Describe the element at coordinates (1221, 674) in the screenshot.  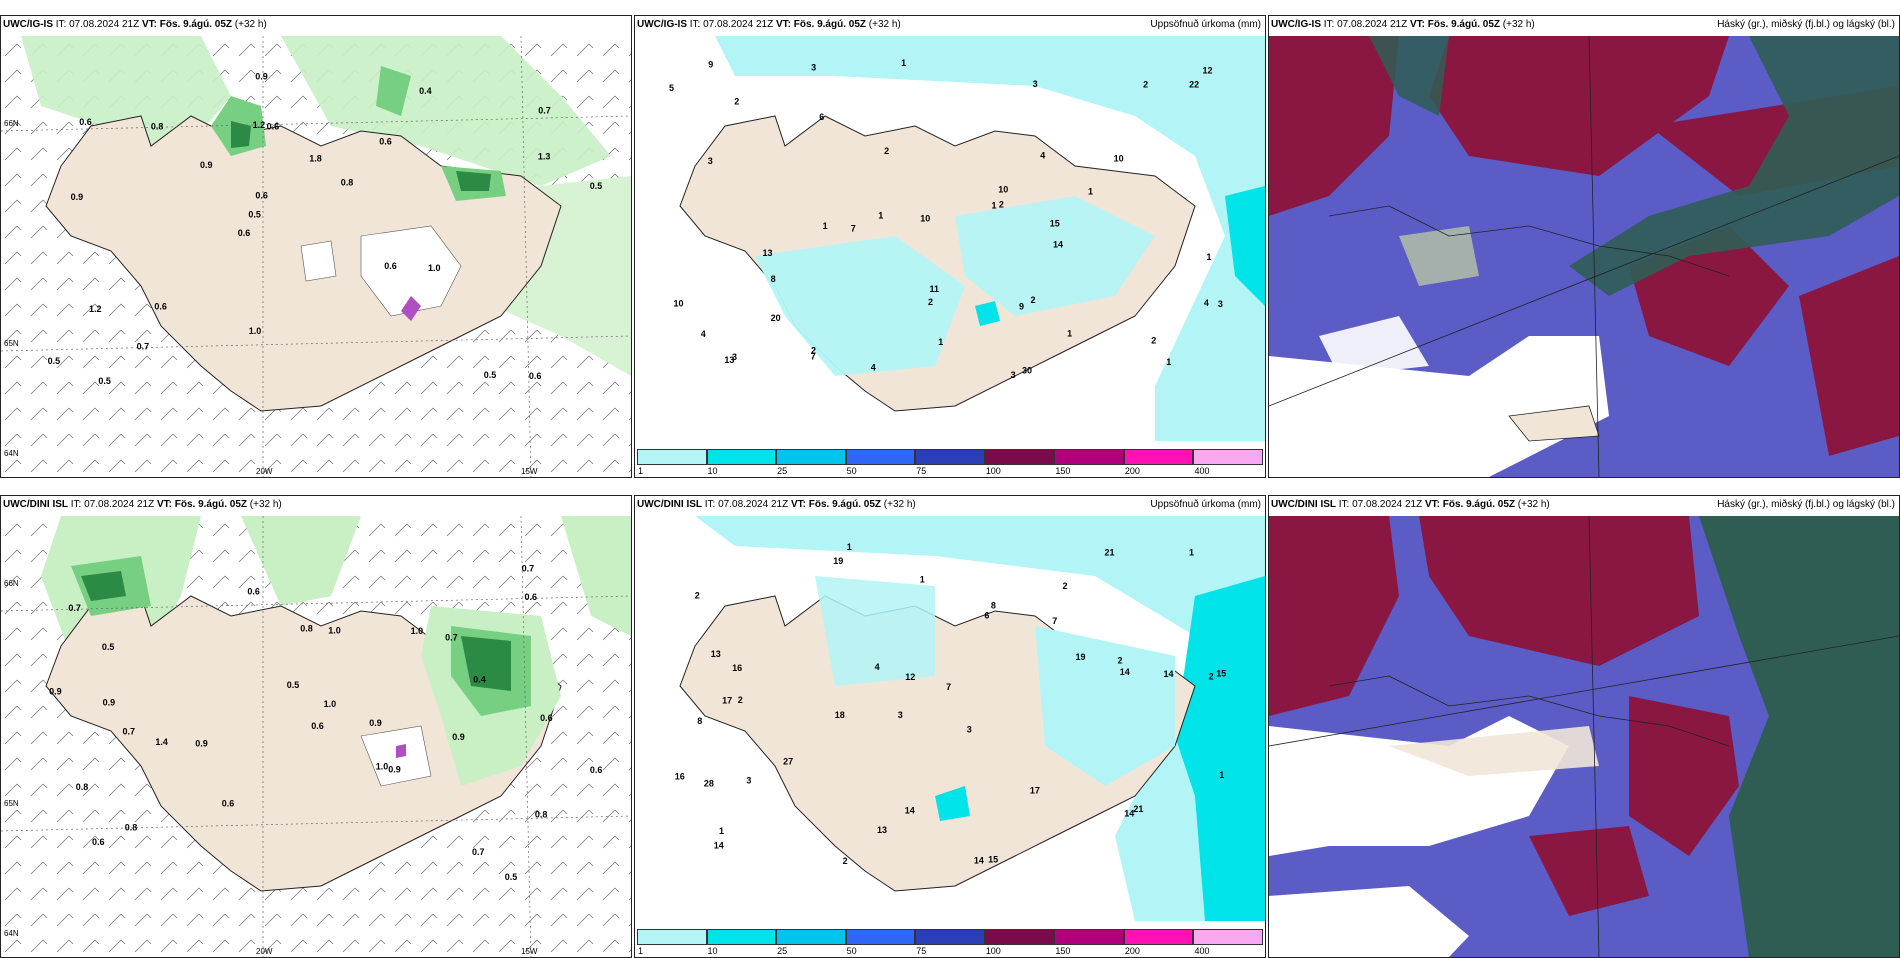
I see `value-label: 15` at that location.